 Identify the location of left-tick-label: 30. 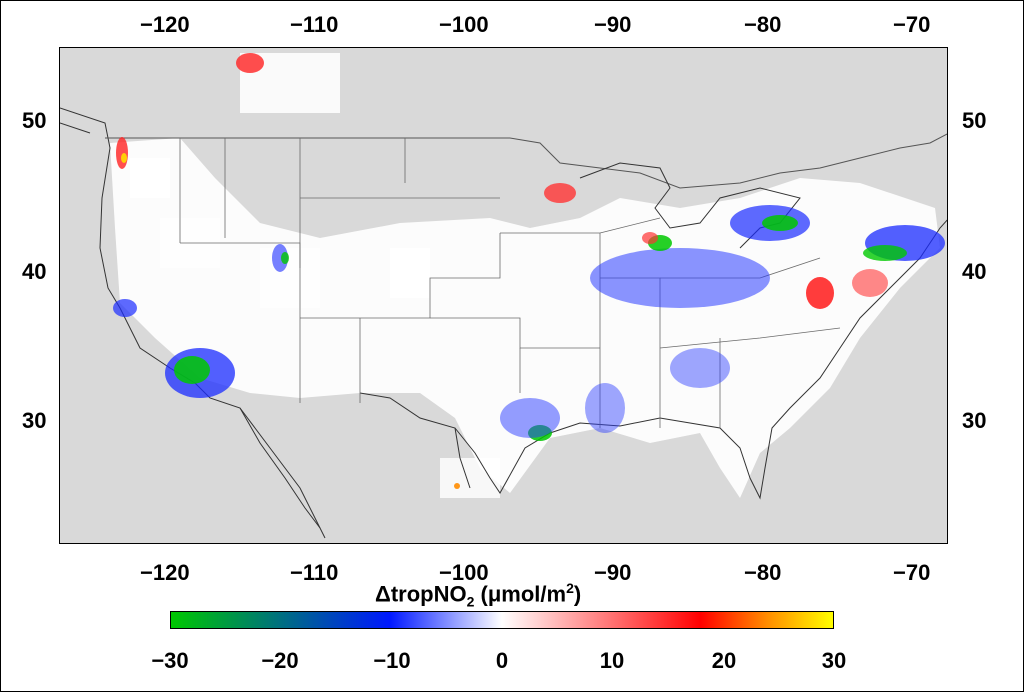
(34, 420).